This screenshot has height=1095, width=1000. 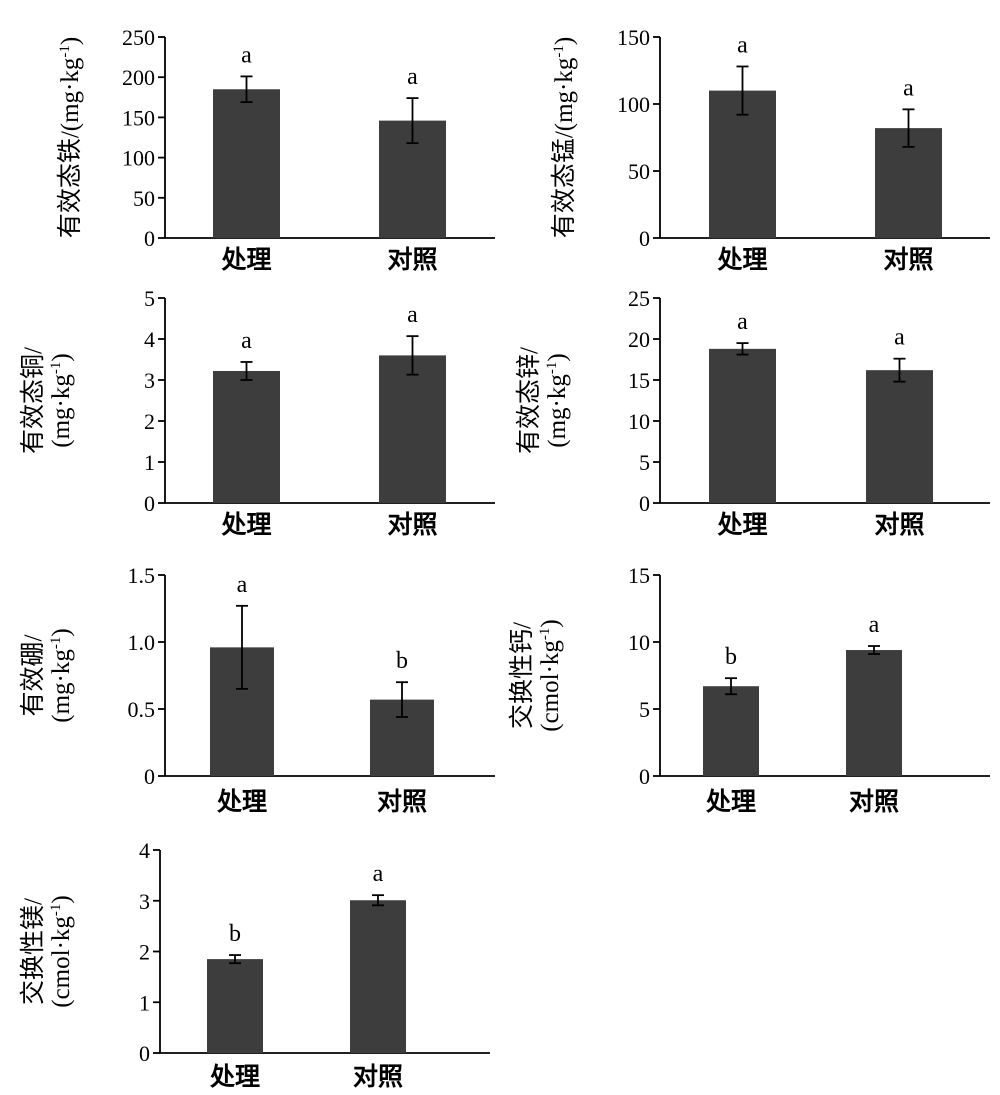 What do you see at coordinates (33, 675) in the screenshot?
I see `y-axis-label-line1: 有效硼/` at bounding box center [33, 675].